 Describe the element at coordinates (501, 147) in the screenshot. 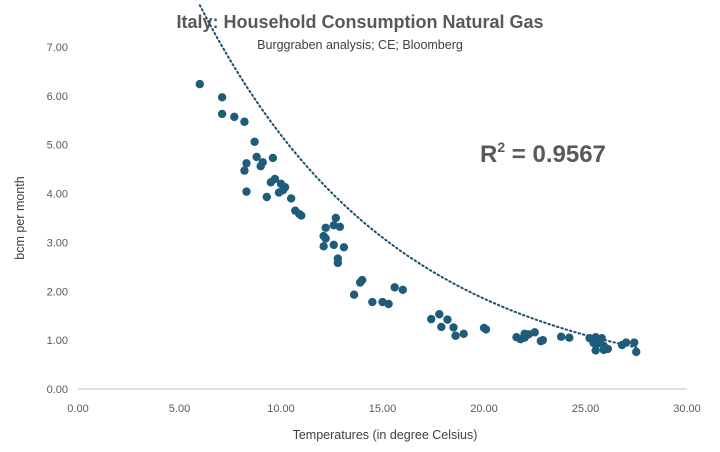

I see `r-squared-superscript: 2` at that location.